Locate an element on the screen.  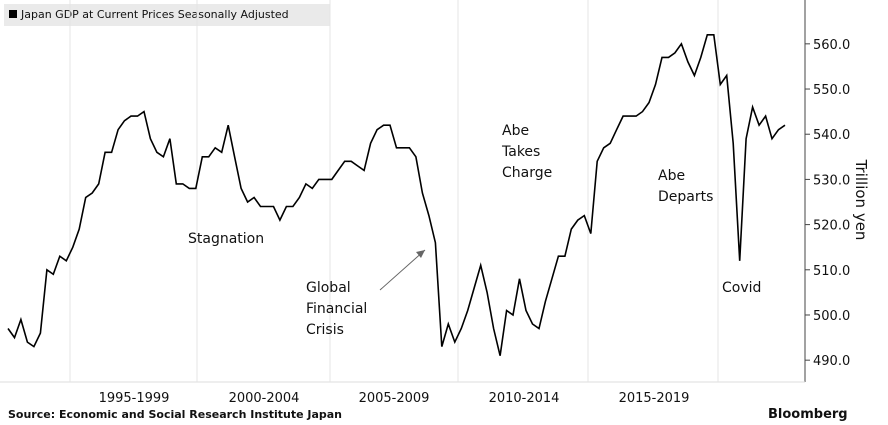
y-tick-label: 550.0 is located at coordinates (831, 90).